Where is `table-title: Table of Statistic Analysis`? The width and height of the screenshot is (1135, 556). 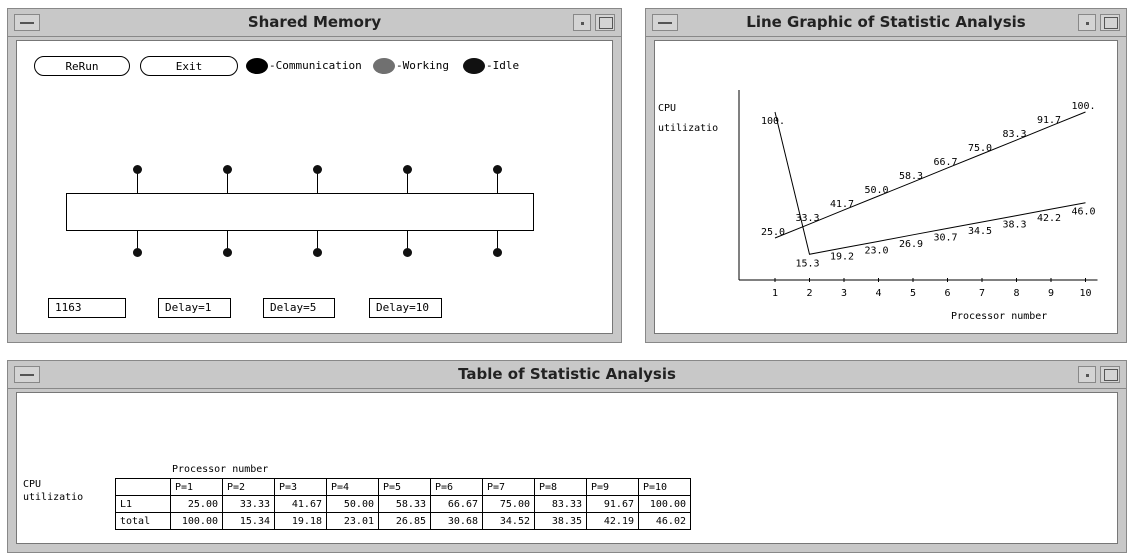 table-title: Table of Statistic Analysis is located at coordinates (567, 374).